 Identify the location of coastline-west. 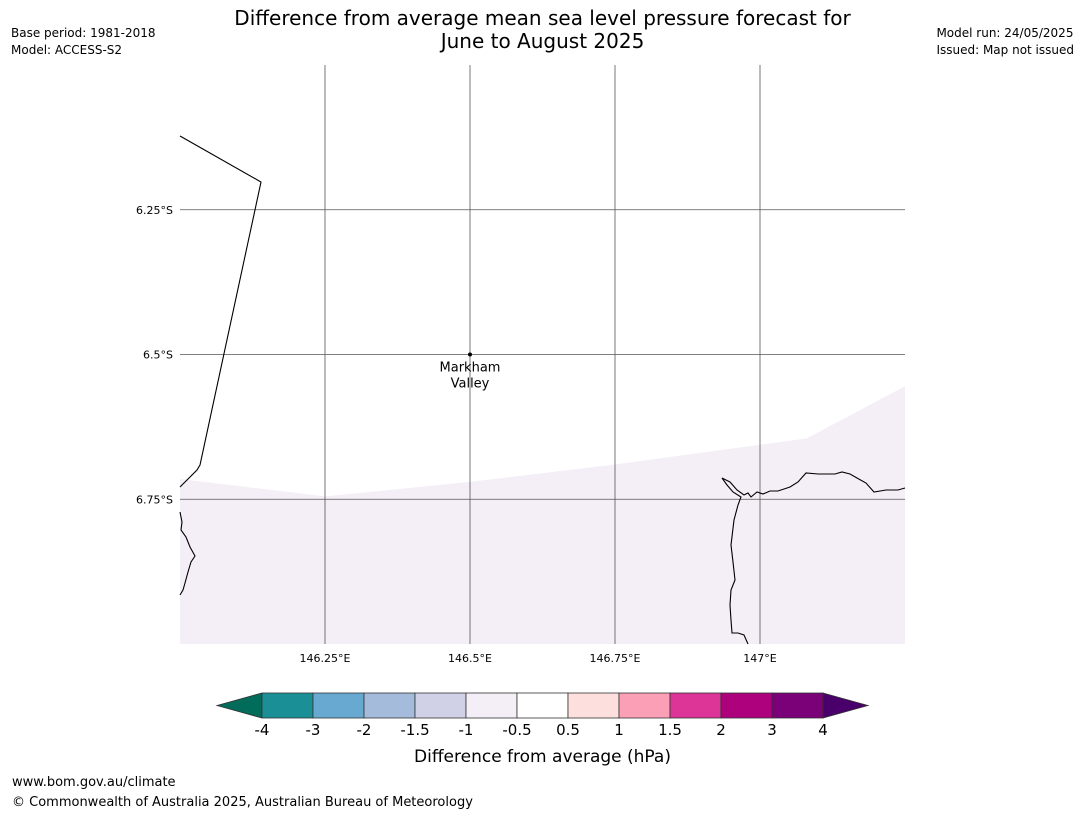
(187, 553).